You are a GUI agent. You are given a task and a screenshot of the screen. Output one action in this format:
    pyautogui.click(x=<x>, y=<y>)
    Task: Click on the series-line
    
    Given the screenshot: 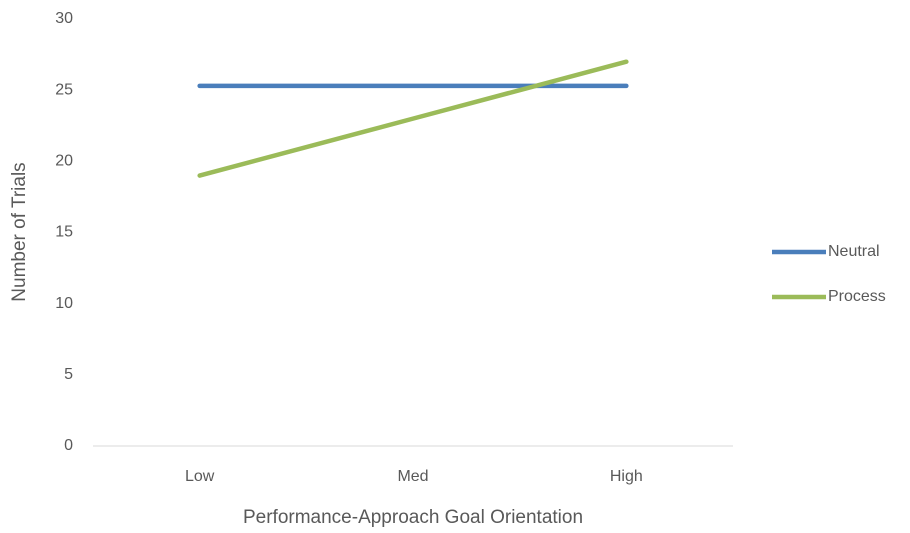 What is the action you would take?
    pyautogui.click(x=413, y=118)
    